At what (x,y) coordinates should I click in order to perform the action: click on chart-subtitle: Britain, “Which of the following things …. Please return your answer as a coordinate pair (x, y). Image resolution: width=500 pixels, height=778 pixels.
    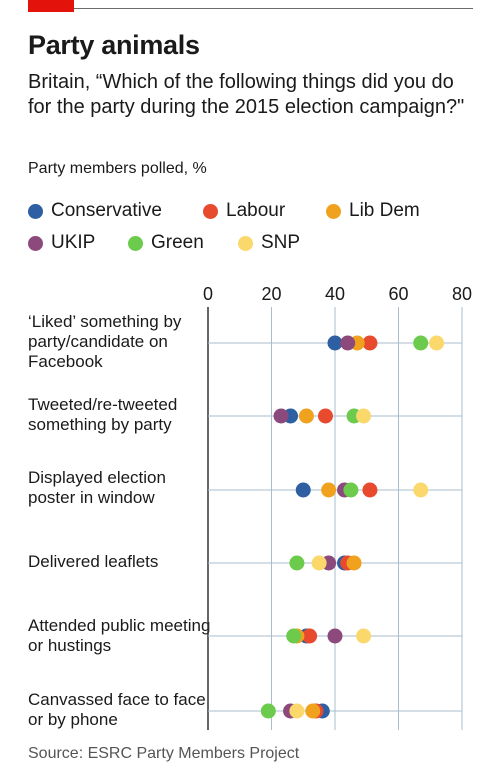
    Looking at the image, I should click on (246, 94).